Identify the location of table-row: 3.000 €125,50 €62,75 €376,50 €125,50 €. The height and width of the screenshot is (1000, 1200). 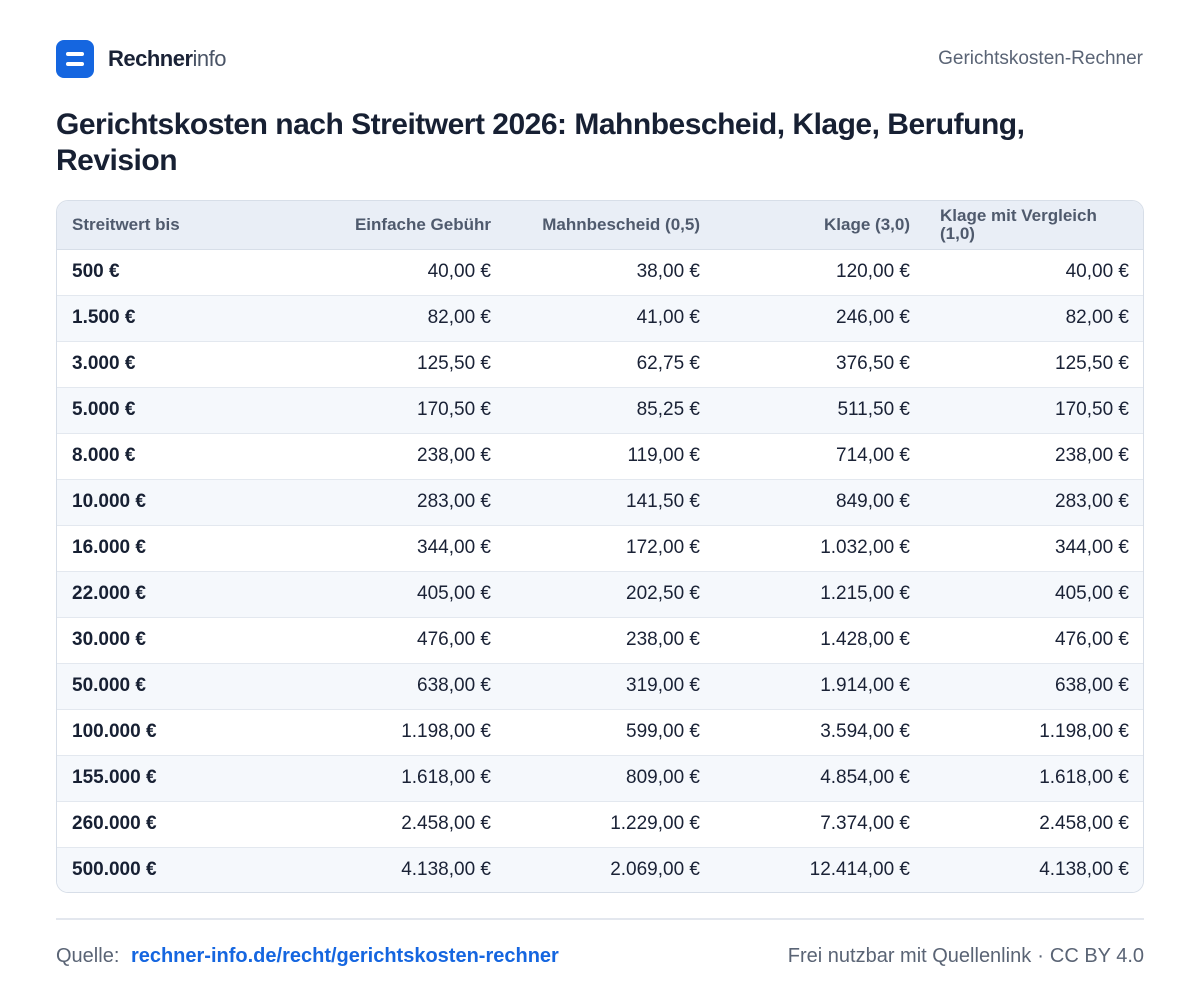
(600, 364).